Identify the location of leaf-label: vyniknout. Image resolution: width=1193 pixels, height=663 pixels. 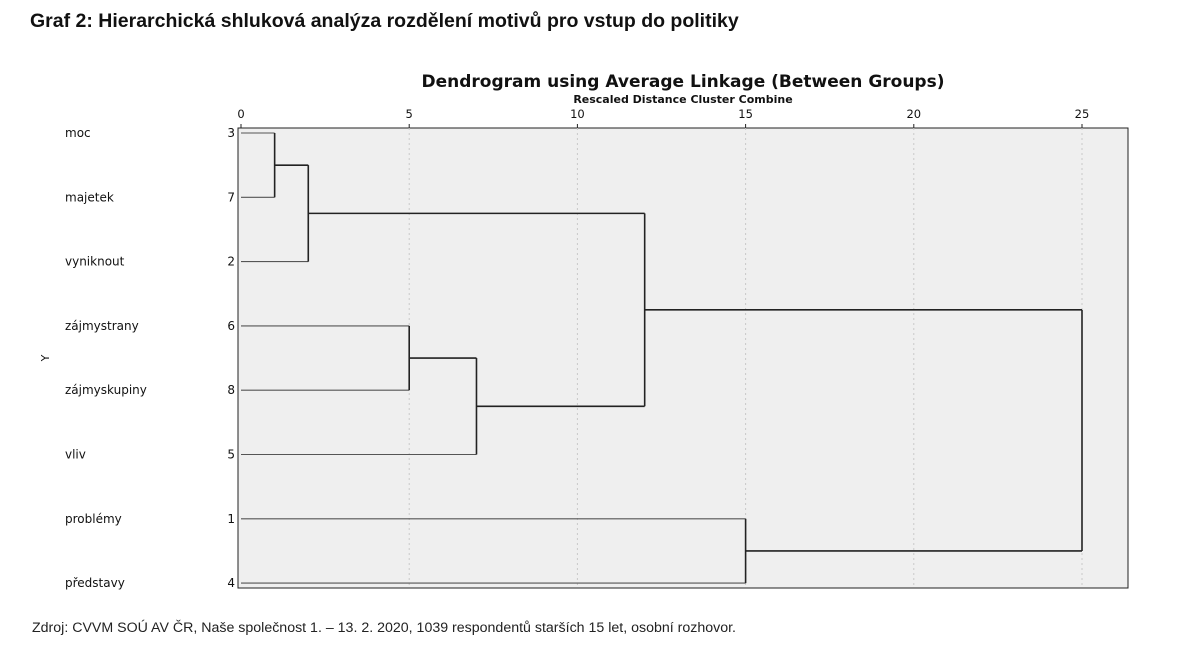
(95, 262).